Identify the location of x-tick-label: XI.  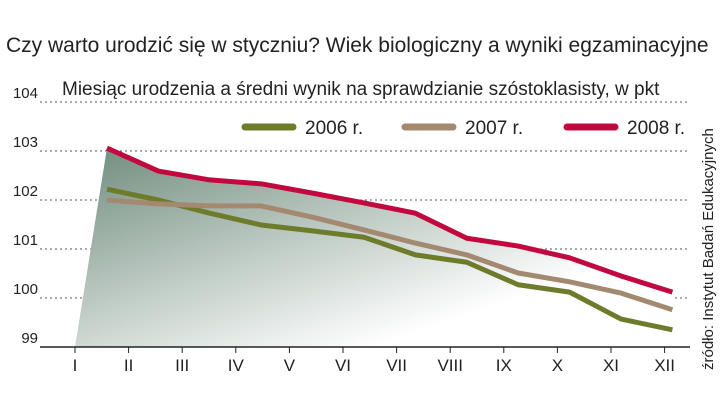
(611, 365).